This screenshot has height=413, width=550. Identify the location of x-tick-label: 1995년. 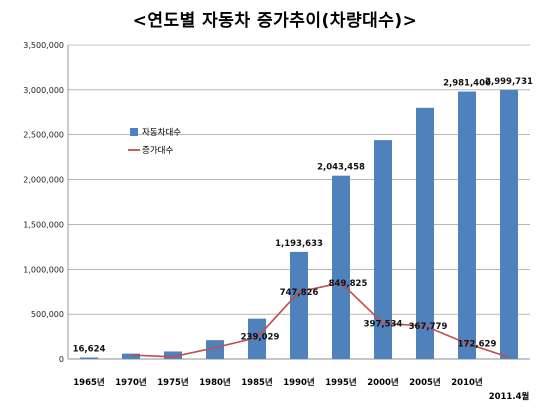
(341, 382).